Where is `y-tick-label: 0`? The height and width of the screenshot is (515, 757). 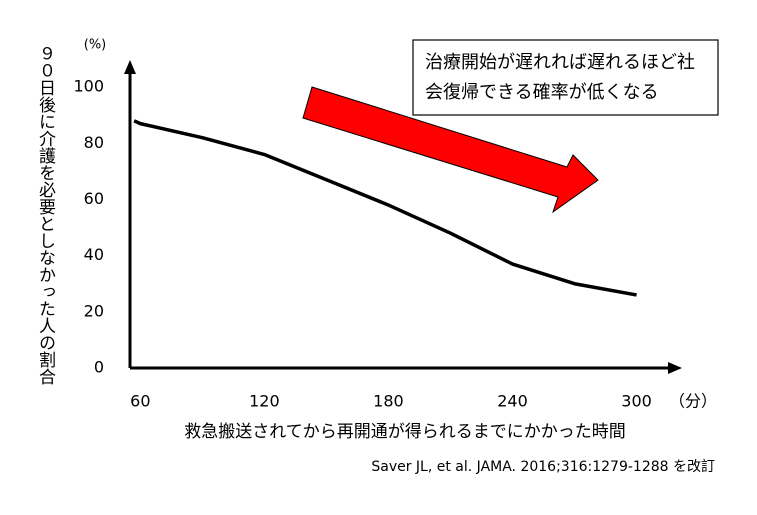 y-tick-label: 0 is located at coordinates (99, 367).